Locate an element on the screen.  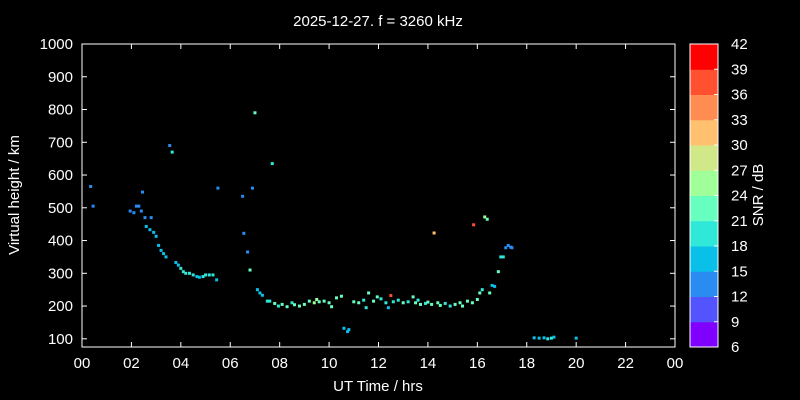
colorbar-label: SNR / dB is located at coordinates (758, 195).